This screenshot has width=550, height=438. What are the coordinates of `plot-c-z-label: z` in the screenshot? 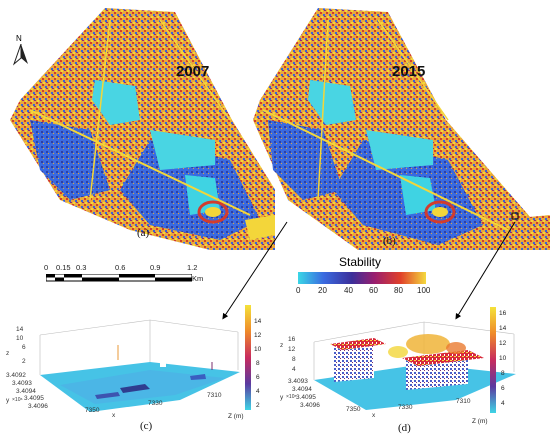 It's located at (8, 353).